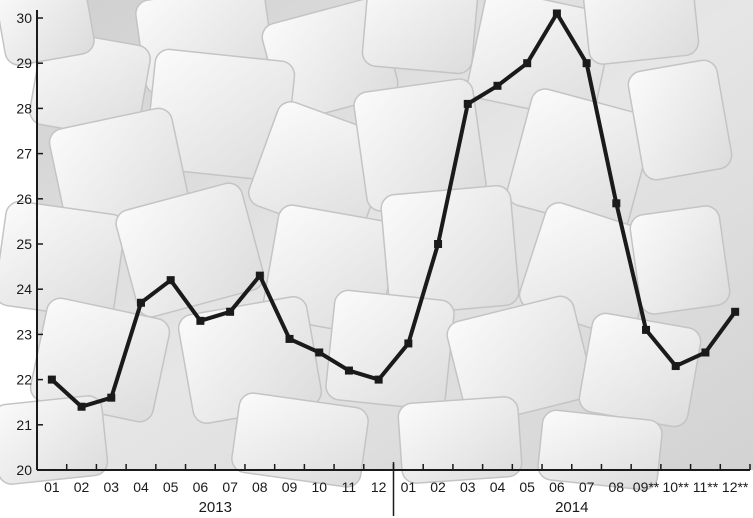  I want to click on y-tick-label: 20, so click(24, 470).